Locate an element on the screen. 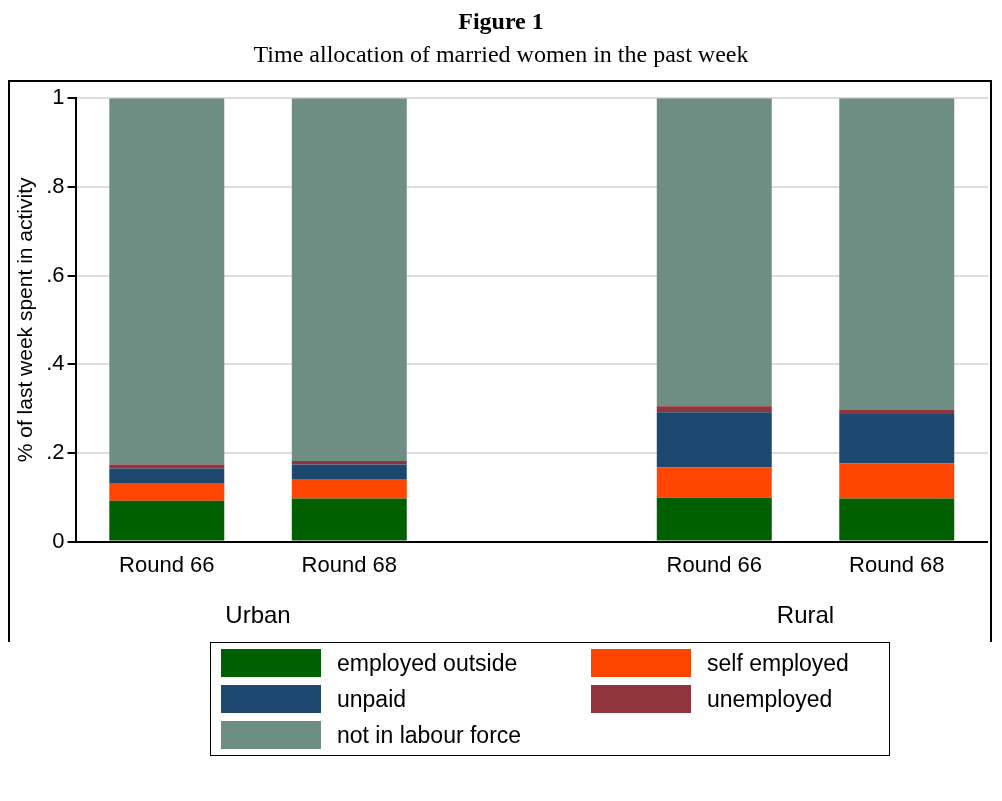 Image resolution: width=1002 pixels, height=801 pixels. y-tick-label: .2 is located at coordinates (55, 451).